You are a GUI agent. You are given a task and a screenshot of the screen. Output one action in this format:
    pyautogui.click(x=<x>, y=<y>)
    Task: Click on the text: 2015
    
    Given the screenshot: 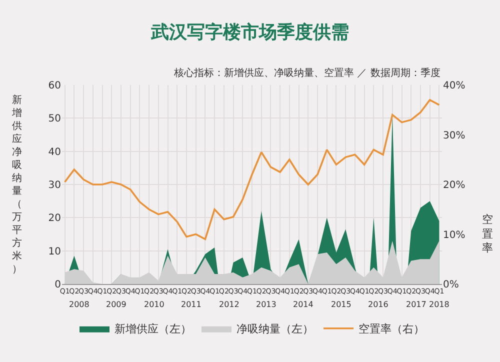 What is the action you would take?
    pyautogui.click(x=341, y=304)
    